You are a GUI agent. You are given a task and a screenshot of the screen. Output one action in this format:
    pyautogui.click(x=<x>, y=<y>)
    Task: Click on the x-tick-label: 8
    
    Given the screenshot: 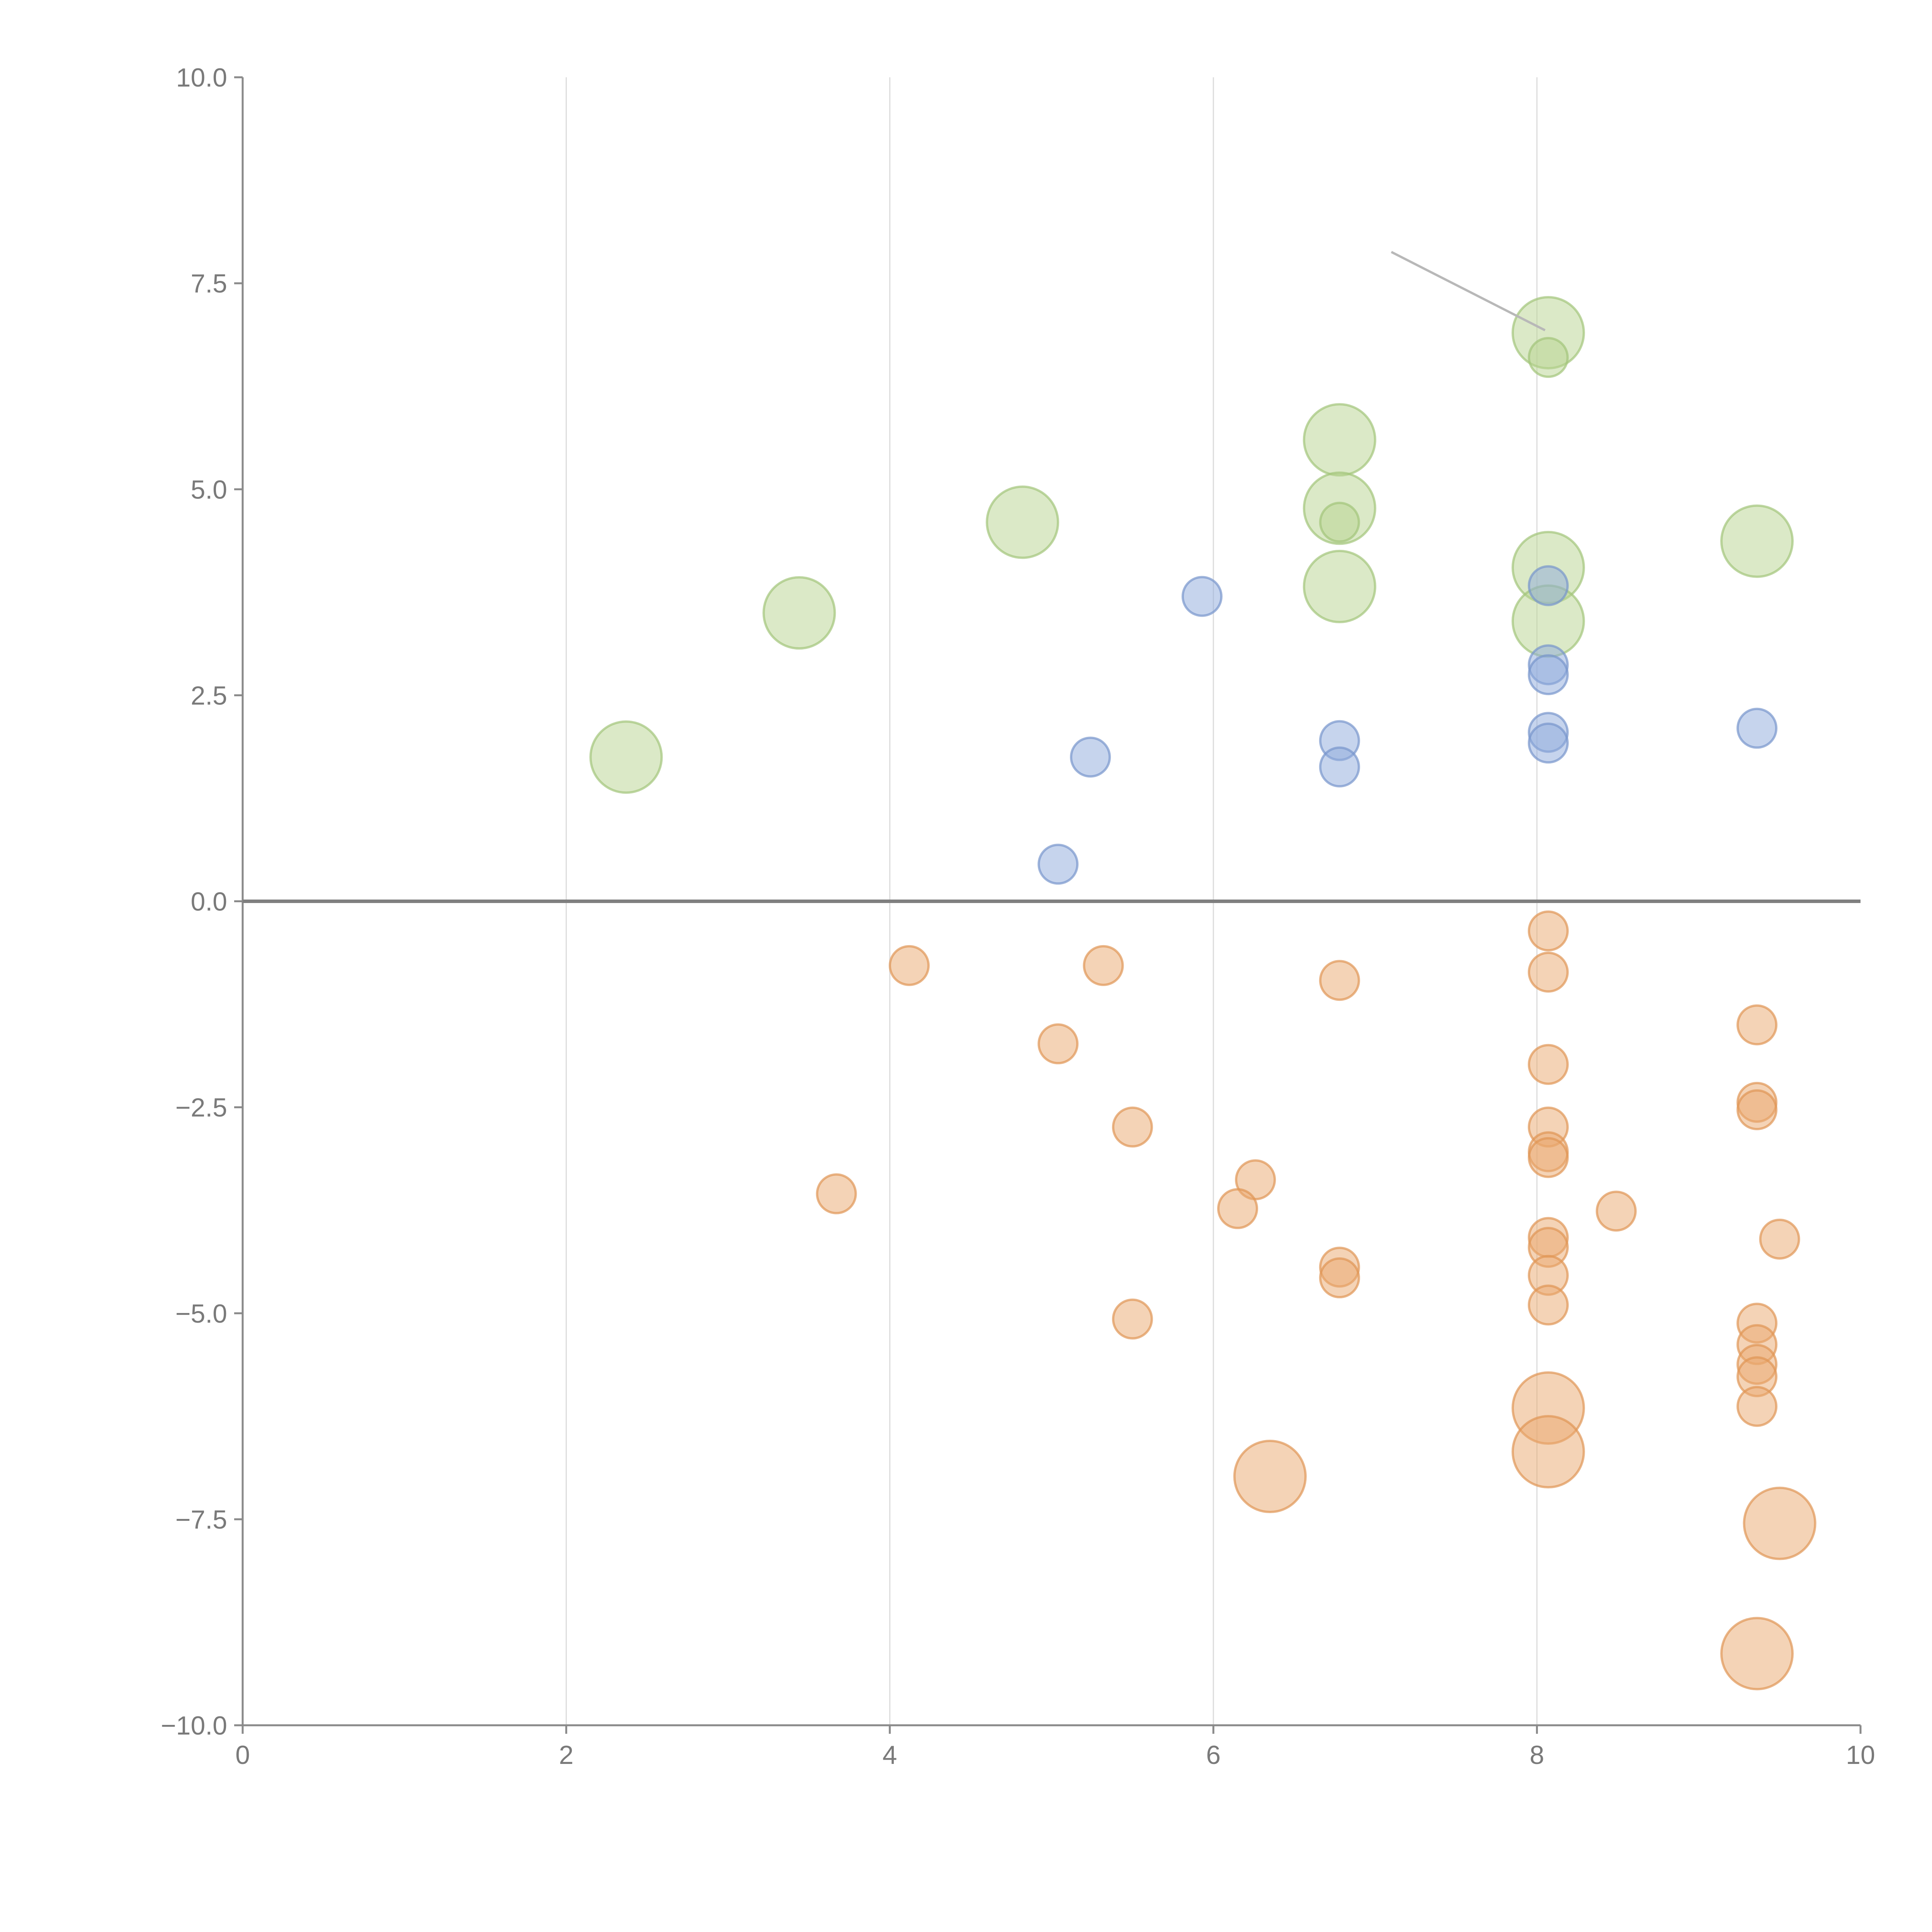 What is the action you would take?
    pyautogui.click(x=1537, y=1755)
    